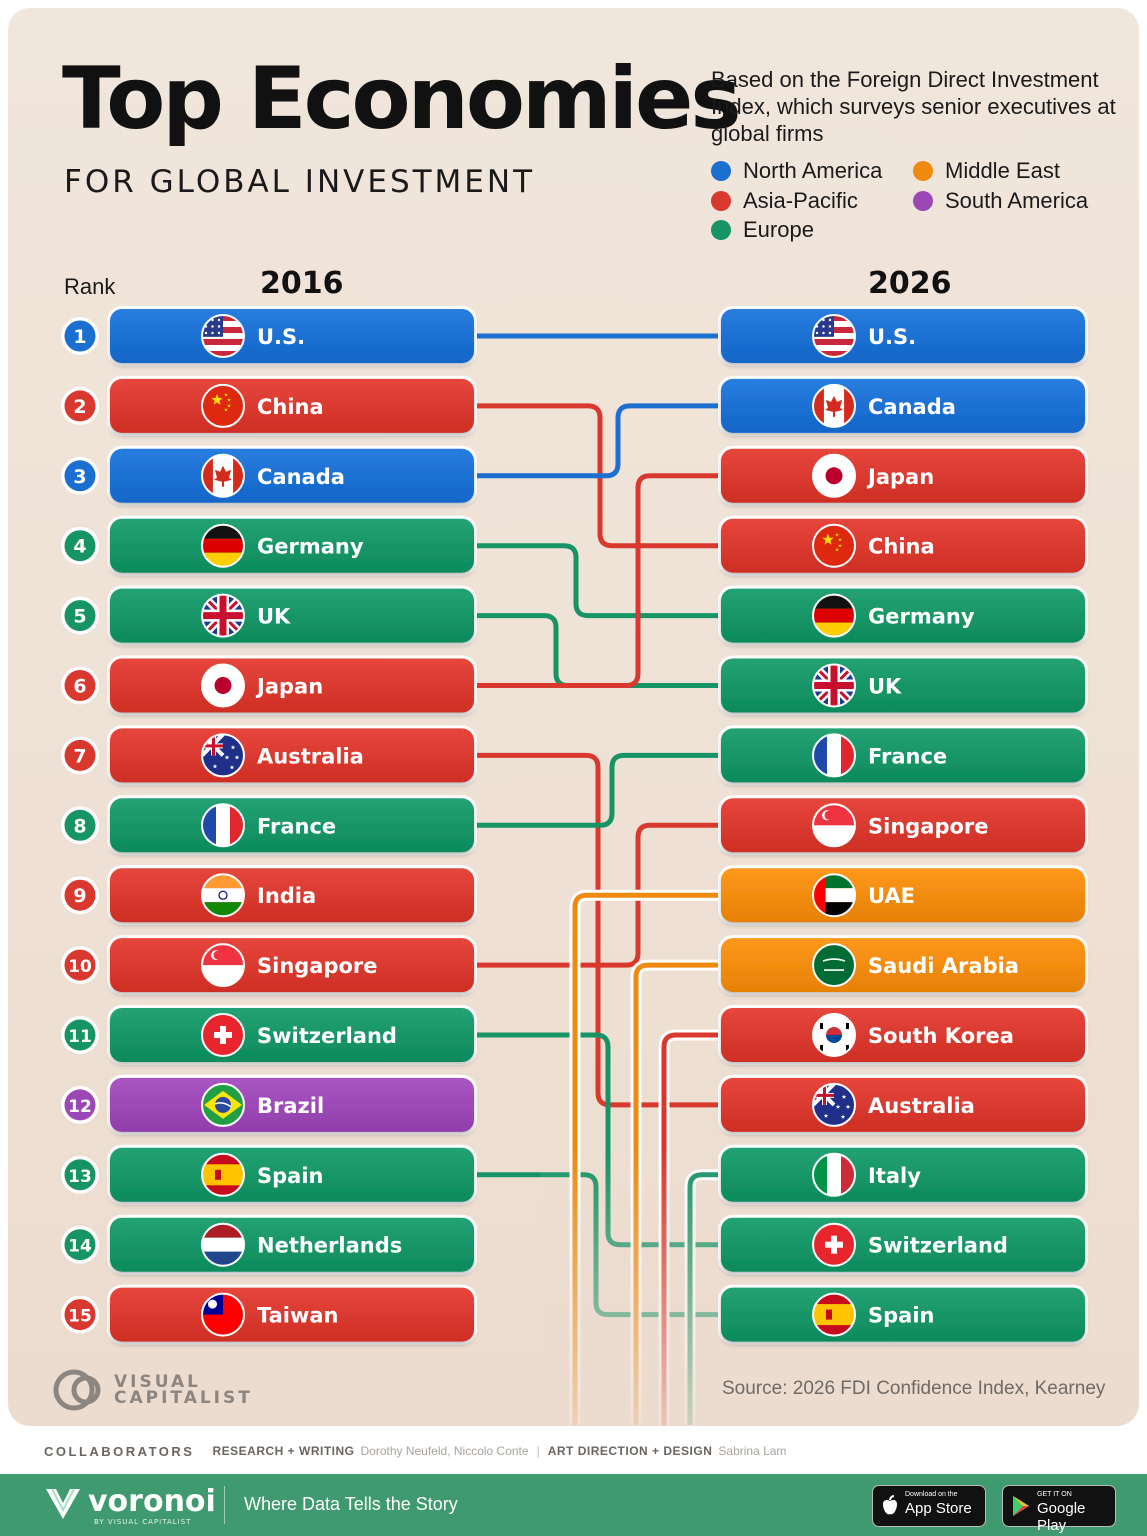 This screenshot has height=1536, width=1147. I want to click on rank-badge: 5, so click(80, 615).